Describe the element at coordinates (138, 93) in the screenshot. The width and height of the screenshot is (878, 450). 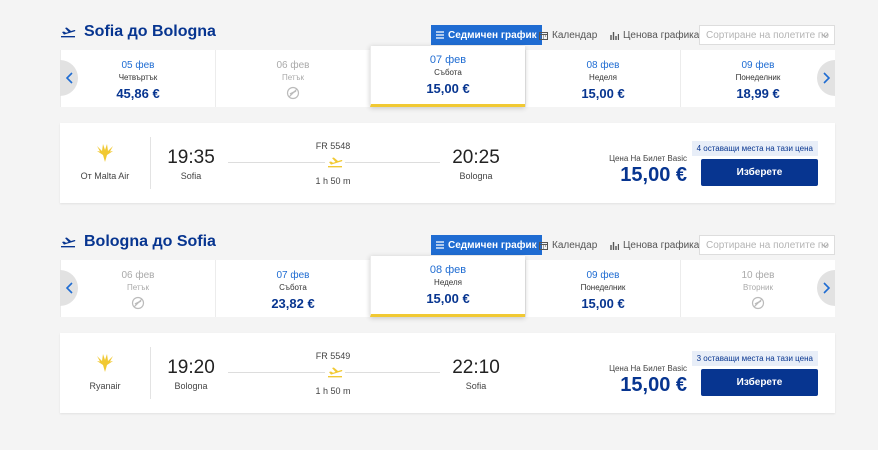
I see `day-price: 45,86 €` at that location.